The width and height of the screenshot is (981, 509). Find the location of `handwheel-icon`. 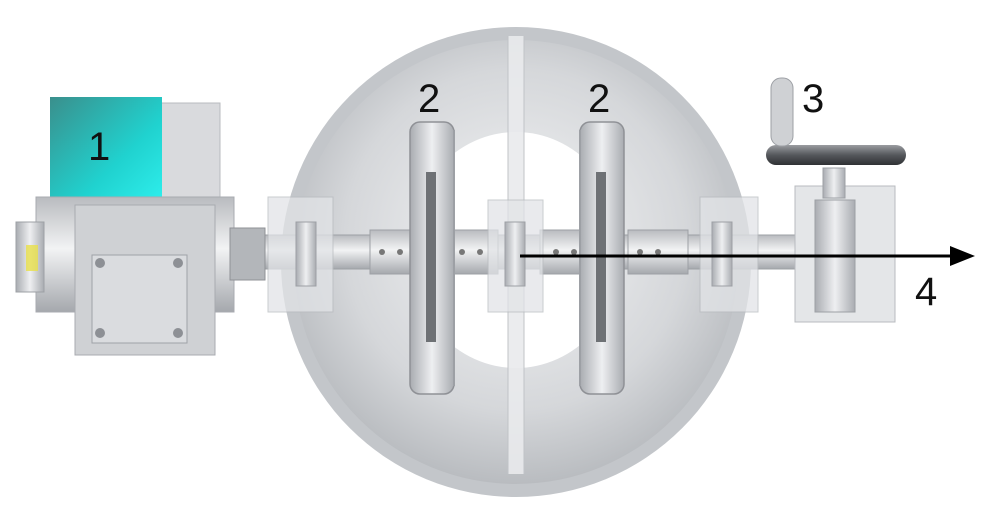

handwheel-icon is located at coordinates (836, 200).